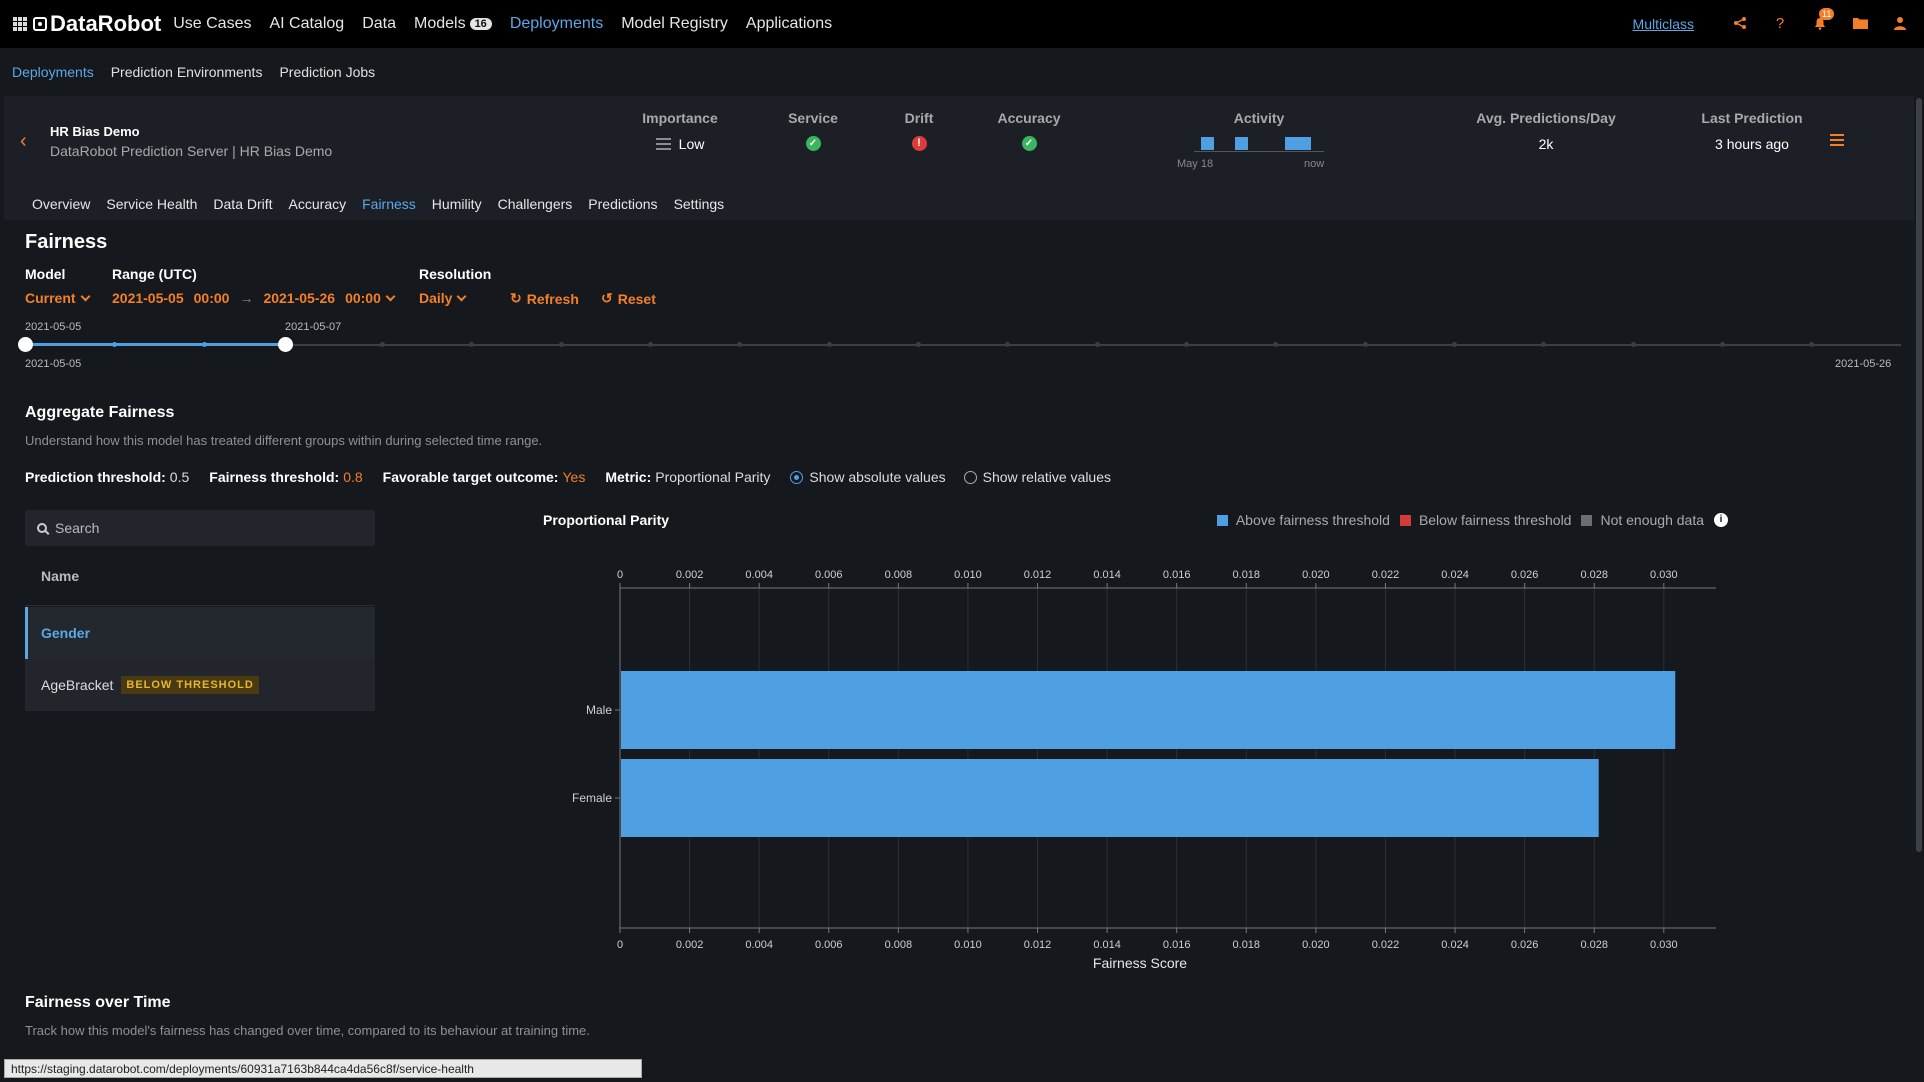 This screenshot has width=1924, height=1082. What do you see at coordinates (317, 204) in the screenshot?
I see `tab-accuracy: Accuracy` at bounding box center [317, 204].